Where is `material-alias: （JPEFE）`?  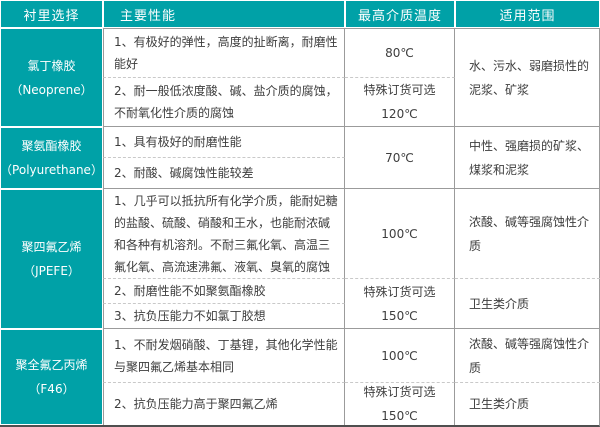
material-alias: （JPEFE） is located at coordinates (51, 271).